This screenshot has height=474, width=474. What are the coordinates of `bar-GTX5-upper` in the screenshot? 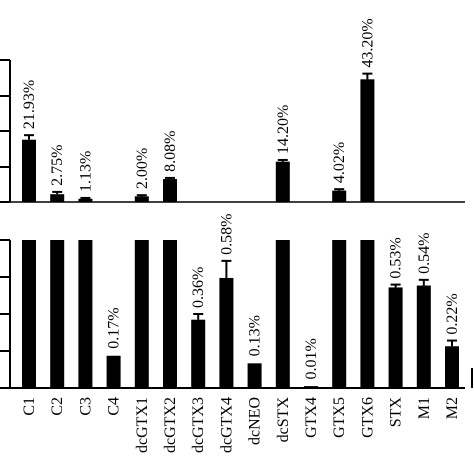 It's located at (339, 196).